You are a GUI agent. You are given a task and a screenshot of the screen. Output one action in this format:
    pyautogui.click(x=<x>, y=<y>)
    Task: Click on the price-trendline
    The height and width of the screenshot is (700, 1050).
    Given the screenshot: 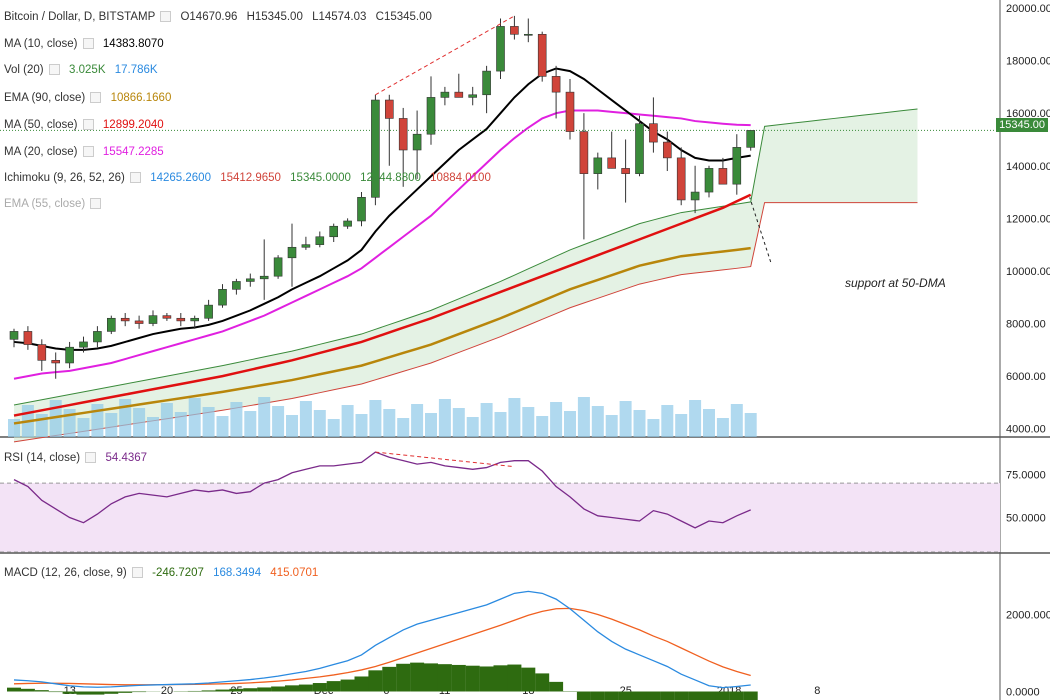 What is the action you would take?
    pyautogui.click(x=445, y=55)
    